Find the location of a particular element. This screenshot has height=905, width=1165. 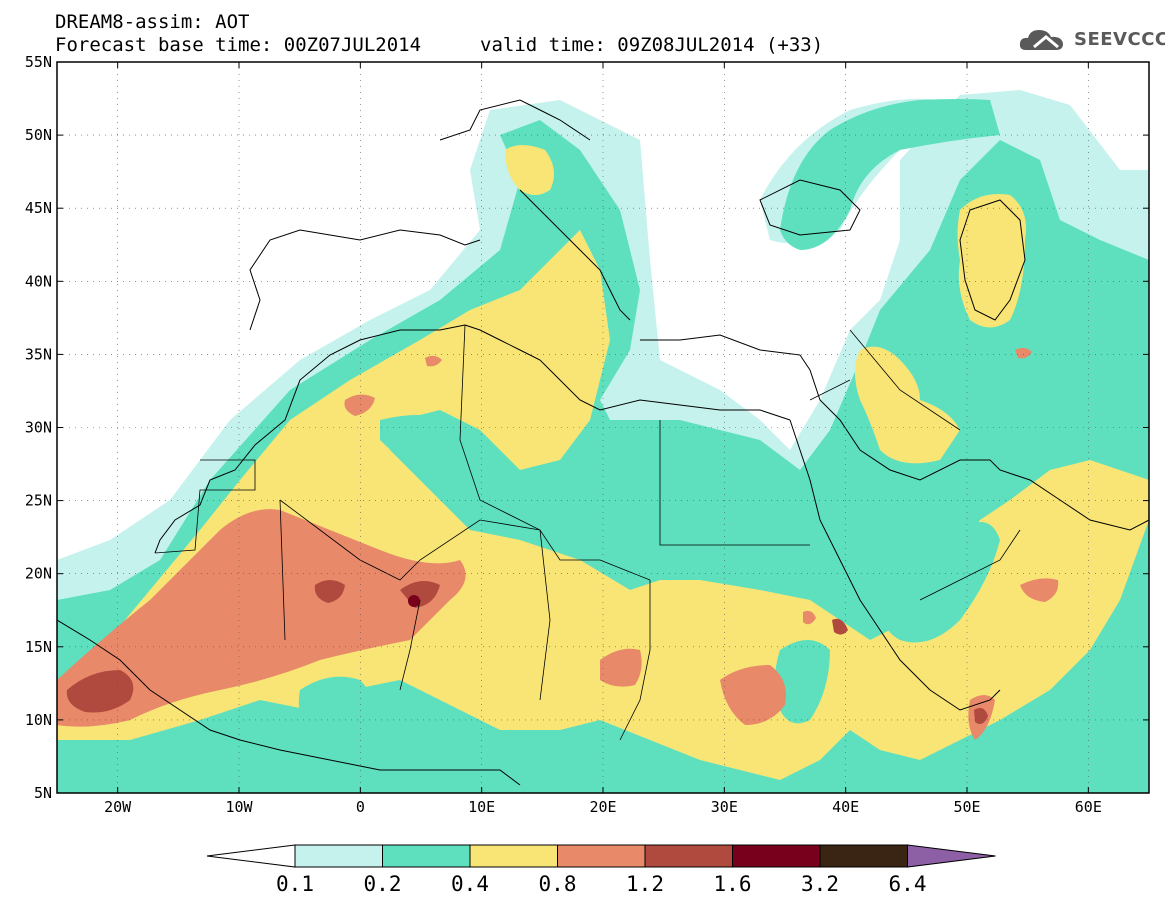

lat-label: 50N is located at coordinates (38, 135).